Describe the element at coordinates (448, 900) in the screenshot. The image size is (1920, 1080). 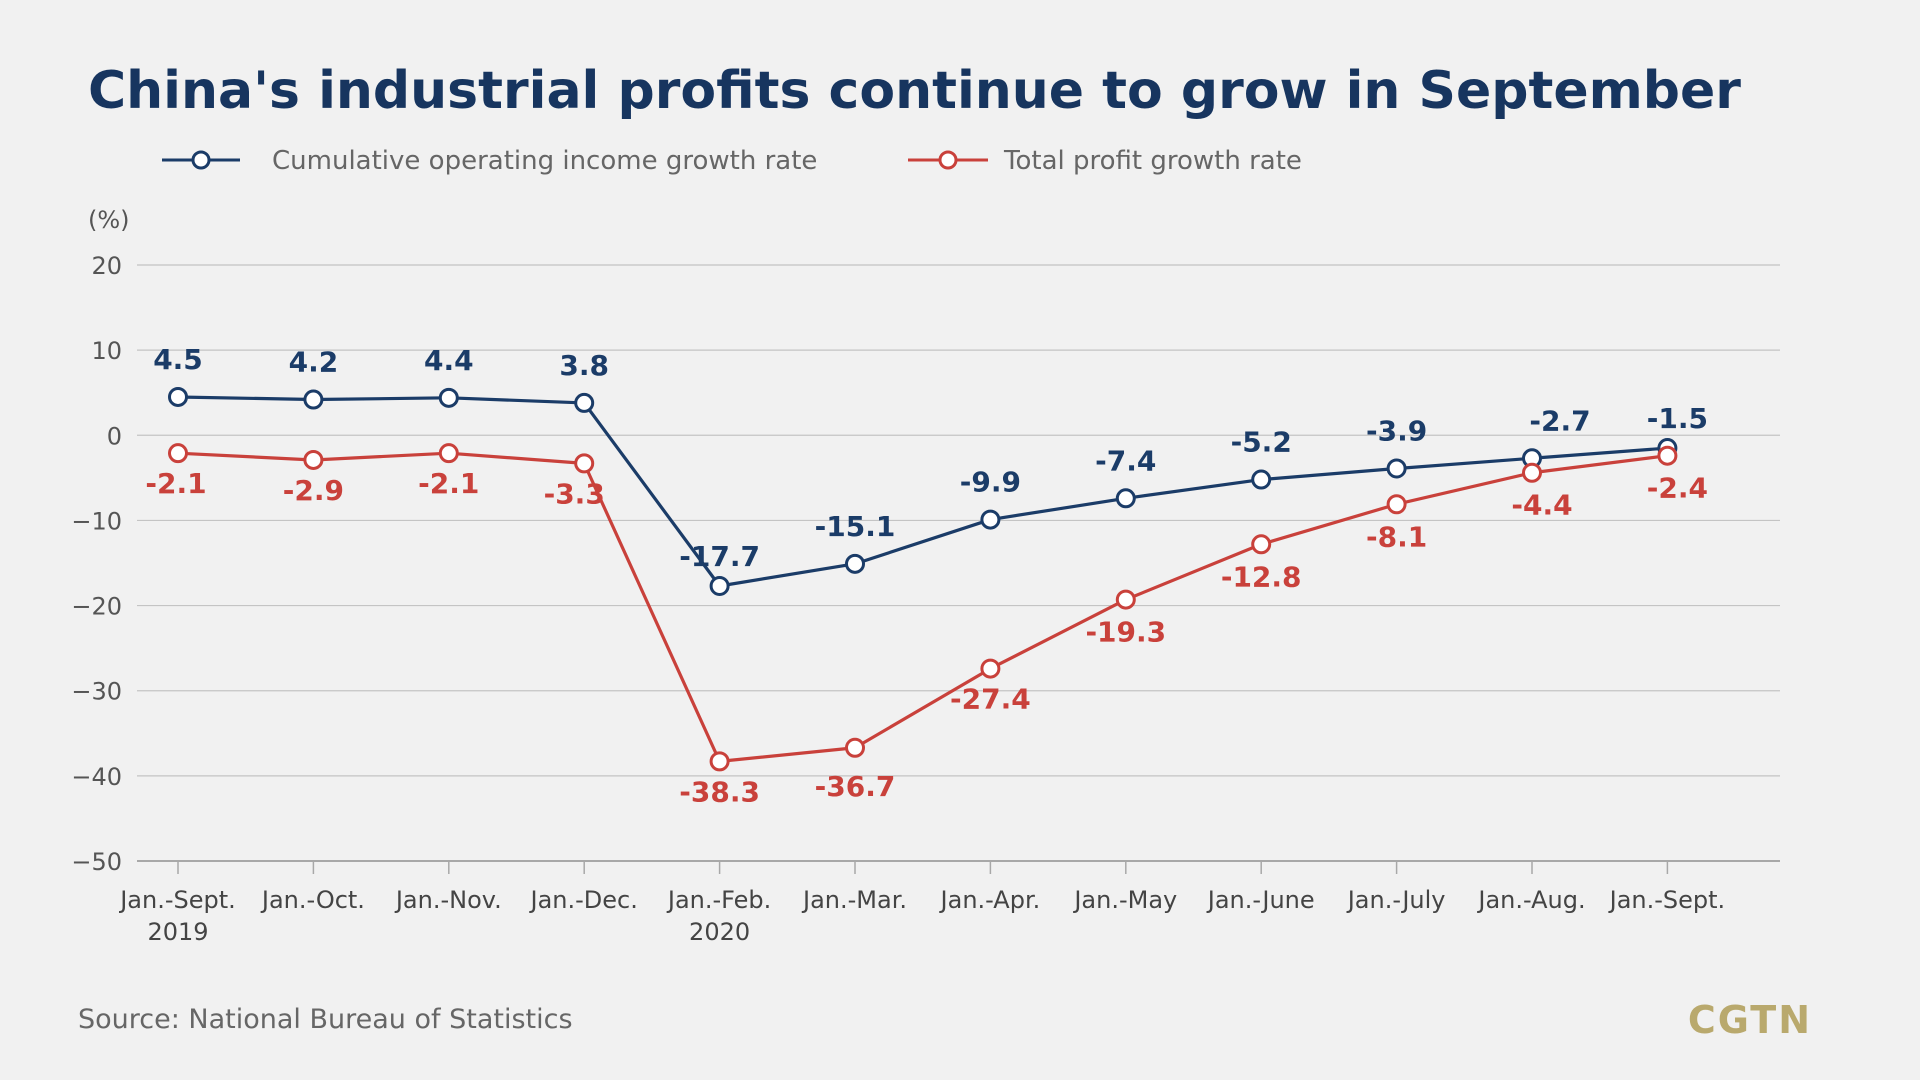
I see `x-tick-label: Jan.-Nov.` at that location.